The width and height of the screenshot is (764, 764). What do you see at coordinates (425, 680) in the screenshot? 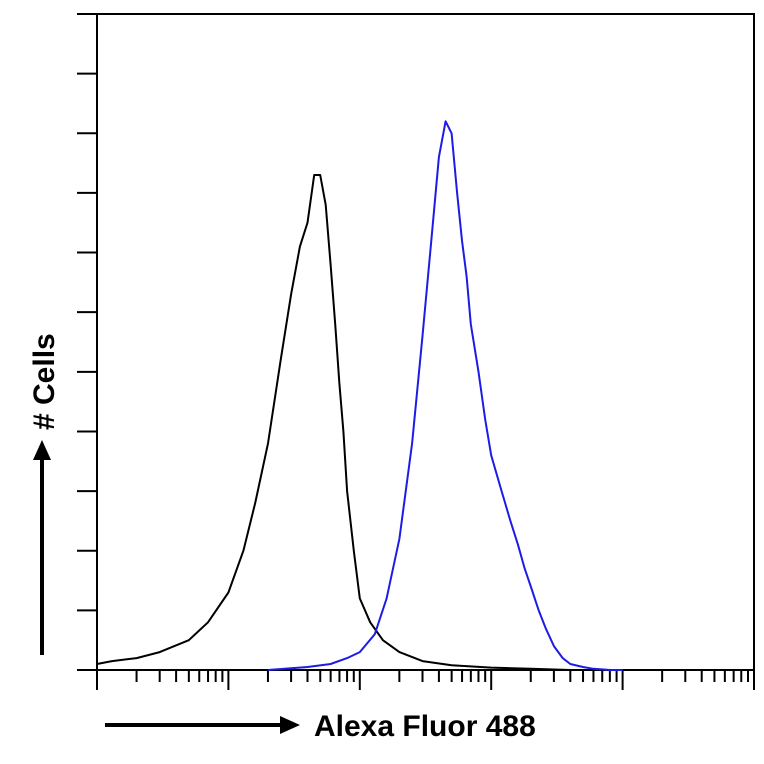
I see `x-axis-ticks` at bounding box center [425, 680].